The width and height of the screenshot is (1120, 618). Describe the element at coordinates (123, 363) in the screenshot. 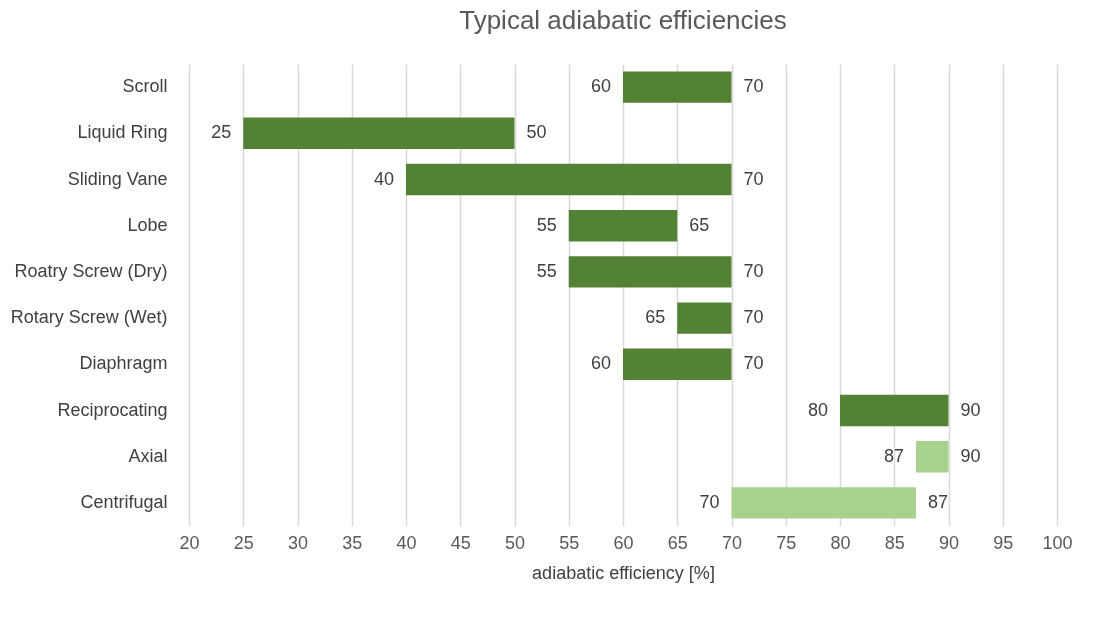

I see `y-tick-label: Diaphragm` at that location.